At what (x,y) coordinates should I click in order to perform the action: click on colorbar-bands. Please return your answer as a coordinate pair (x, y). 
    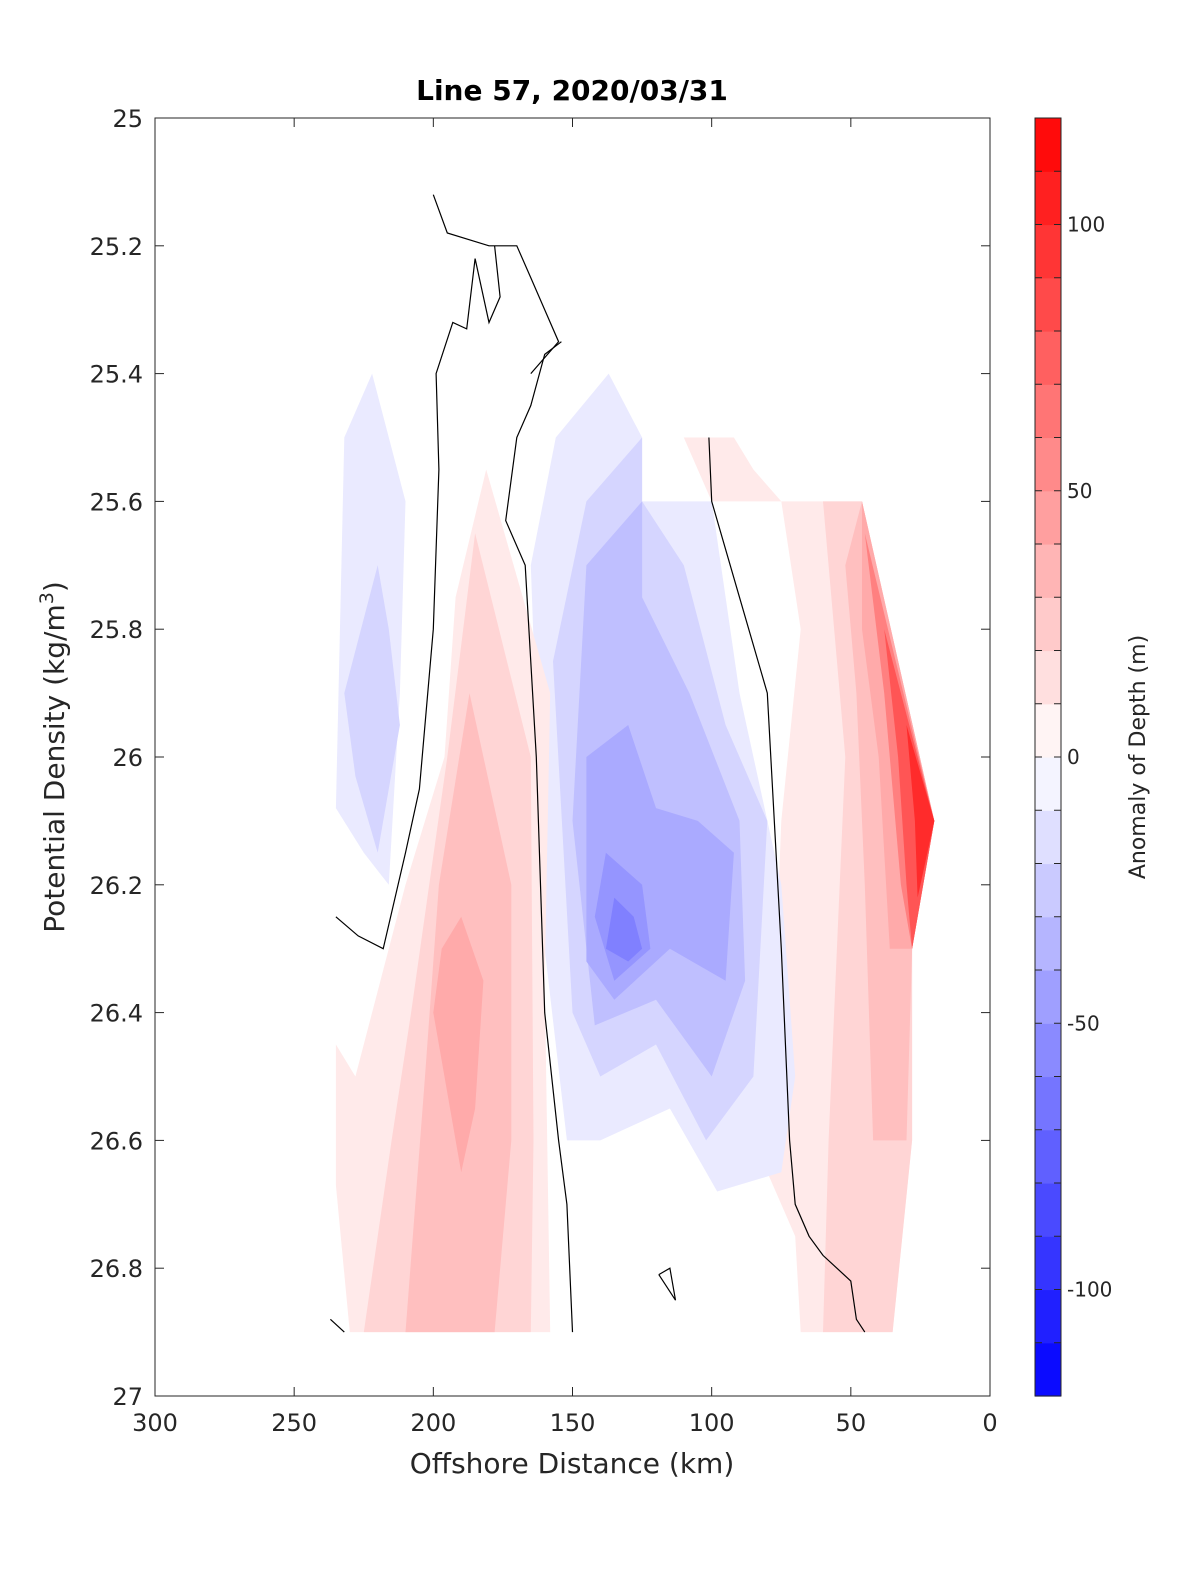
    Looking at the image, I should click on (1048, 757).